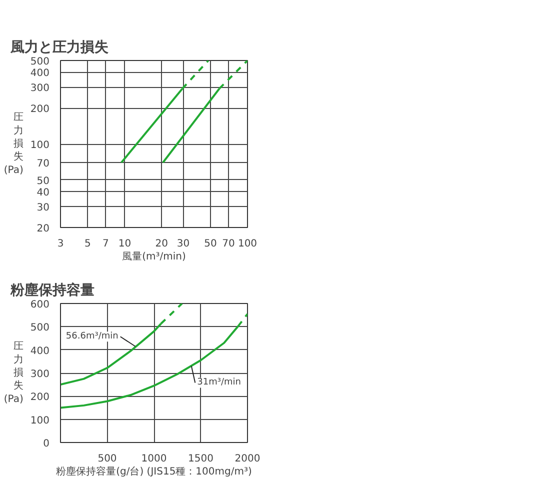  What do you see at coordinates (43, 208) in the screenshot?
I see `y-tick-label: 30` at bounding box center [43, 208].